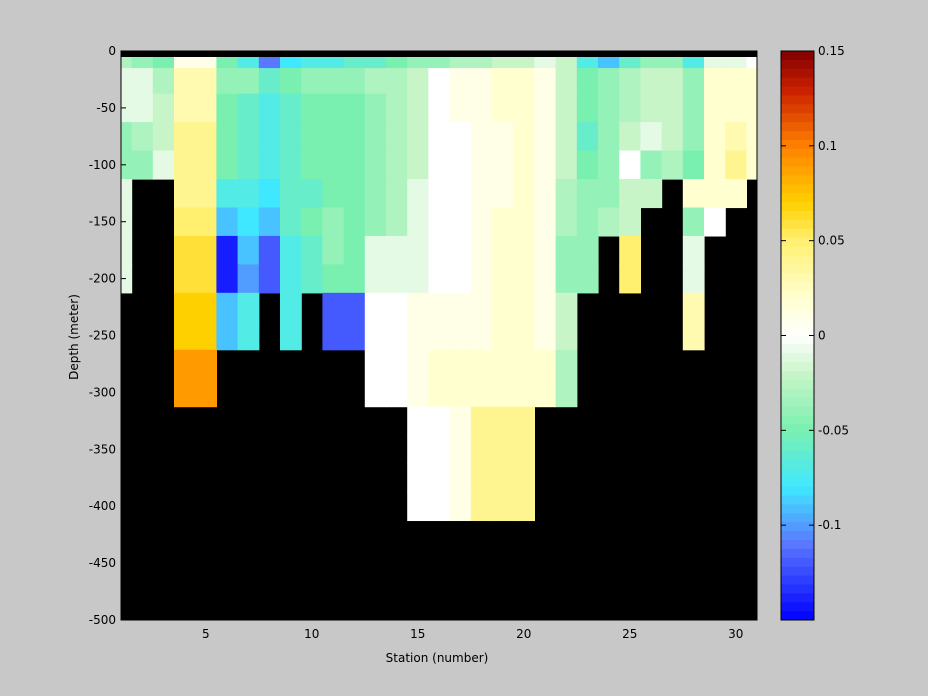  I want to click on y-tick-label: -200, so click(102, 279).